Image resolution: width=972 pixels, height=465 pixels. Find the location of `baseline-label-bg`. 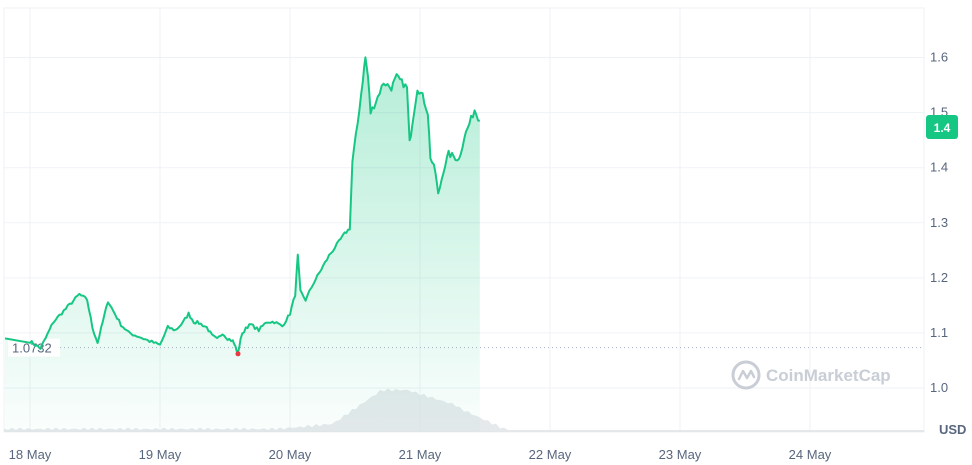

baseline-label-bg is located at coordinates (34, 347).